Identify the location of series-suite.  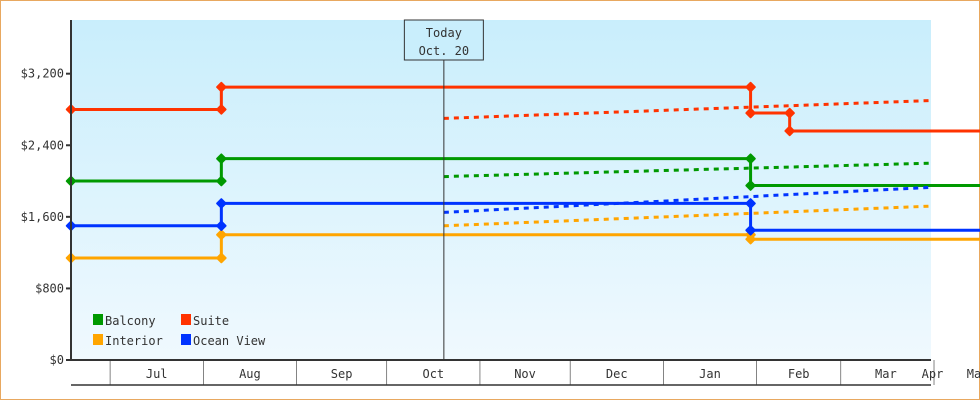
(522, 109).